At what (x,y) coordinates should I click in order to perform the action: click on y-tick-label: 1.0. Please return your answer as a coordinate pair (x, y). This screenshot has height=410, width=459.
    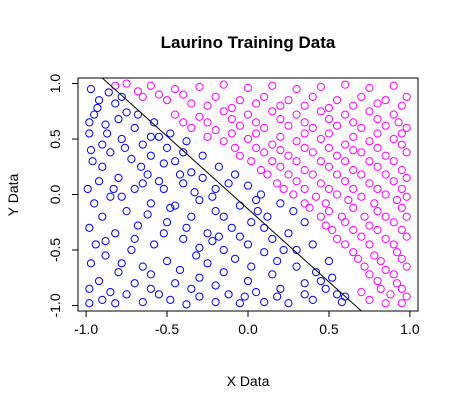
    Looking at the image, I should click on (55, 84).